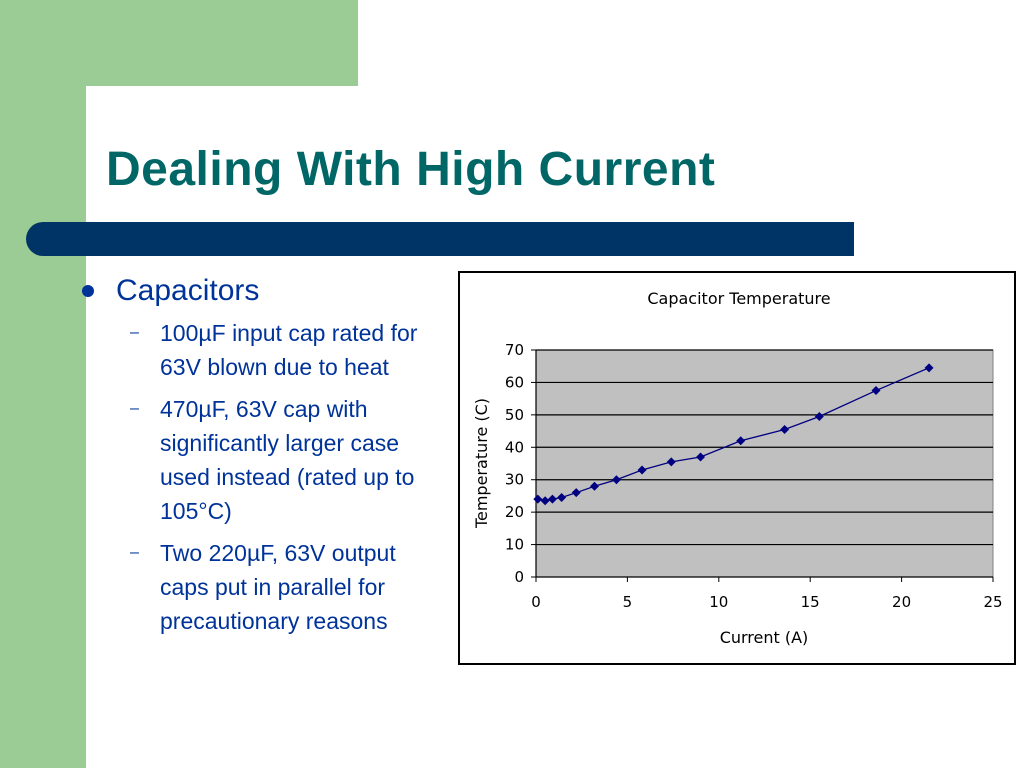 Image resolution: width=1024 pixels, height=768 pixels. Describe the element at coordinates (536, 602) in the screenshot. I see `x-tick-label: 0` at that location.